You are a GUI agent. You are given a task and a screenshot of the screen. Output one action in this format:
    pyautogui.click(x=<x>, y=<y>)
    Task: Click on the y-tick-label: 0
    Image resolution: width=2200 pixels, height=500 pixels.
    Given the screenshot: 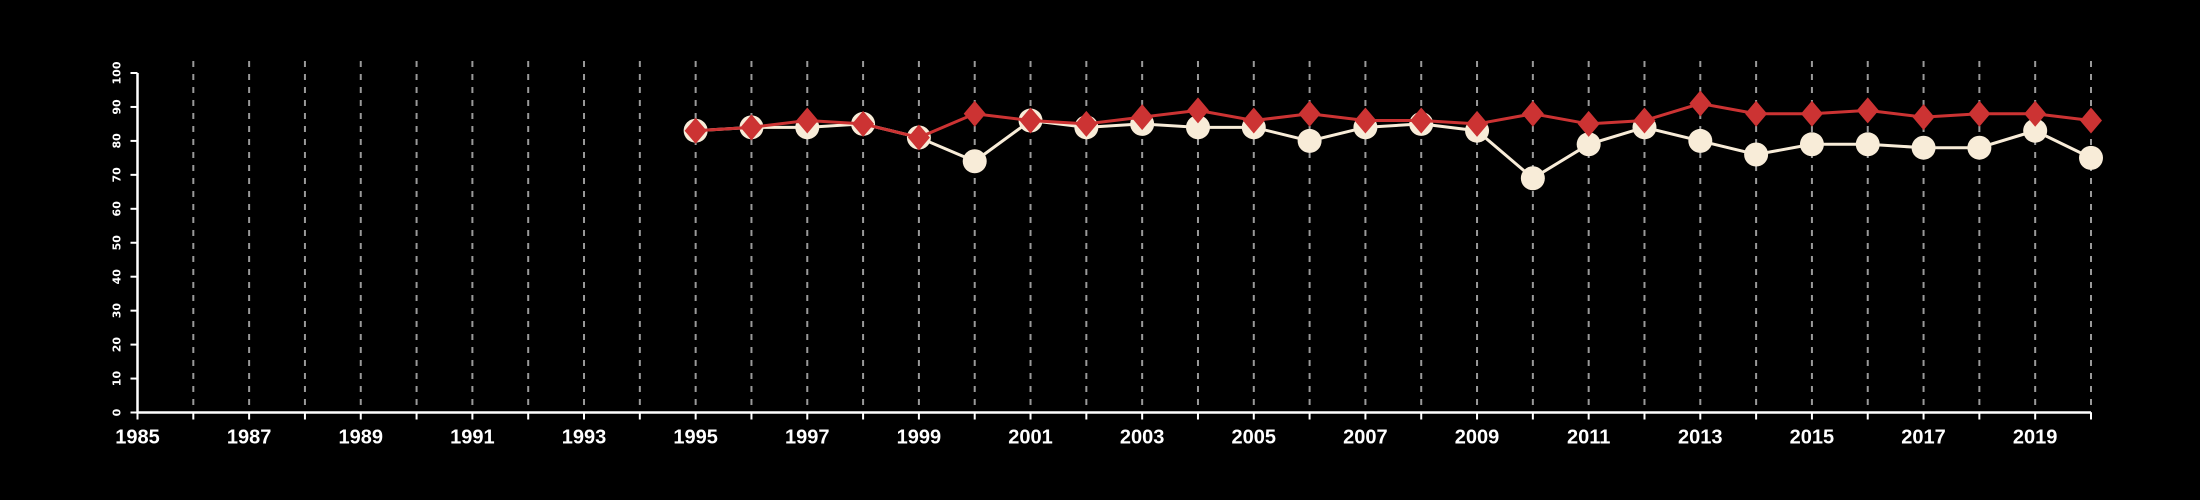 What is the action you would take?
    pyautogui.click(x=117, y=412)
    